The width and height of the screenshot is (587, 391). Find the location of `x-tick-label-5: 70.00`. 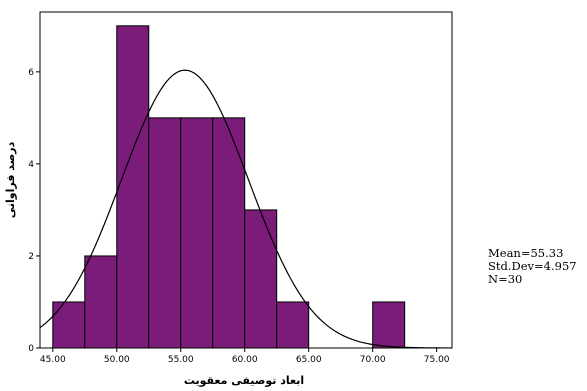

x-tick-label-5: 70.00 is located at coordinates (373, 360).